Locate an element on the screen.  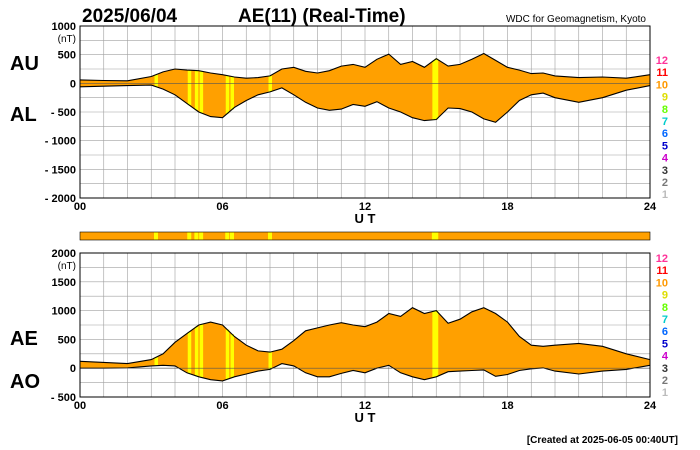
y-tick-label: - 2000 is located at coordinates (60, 199).